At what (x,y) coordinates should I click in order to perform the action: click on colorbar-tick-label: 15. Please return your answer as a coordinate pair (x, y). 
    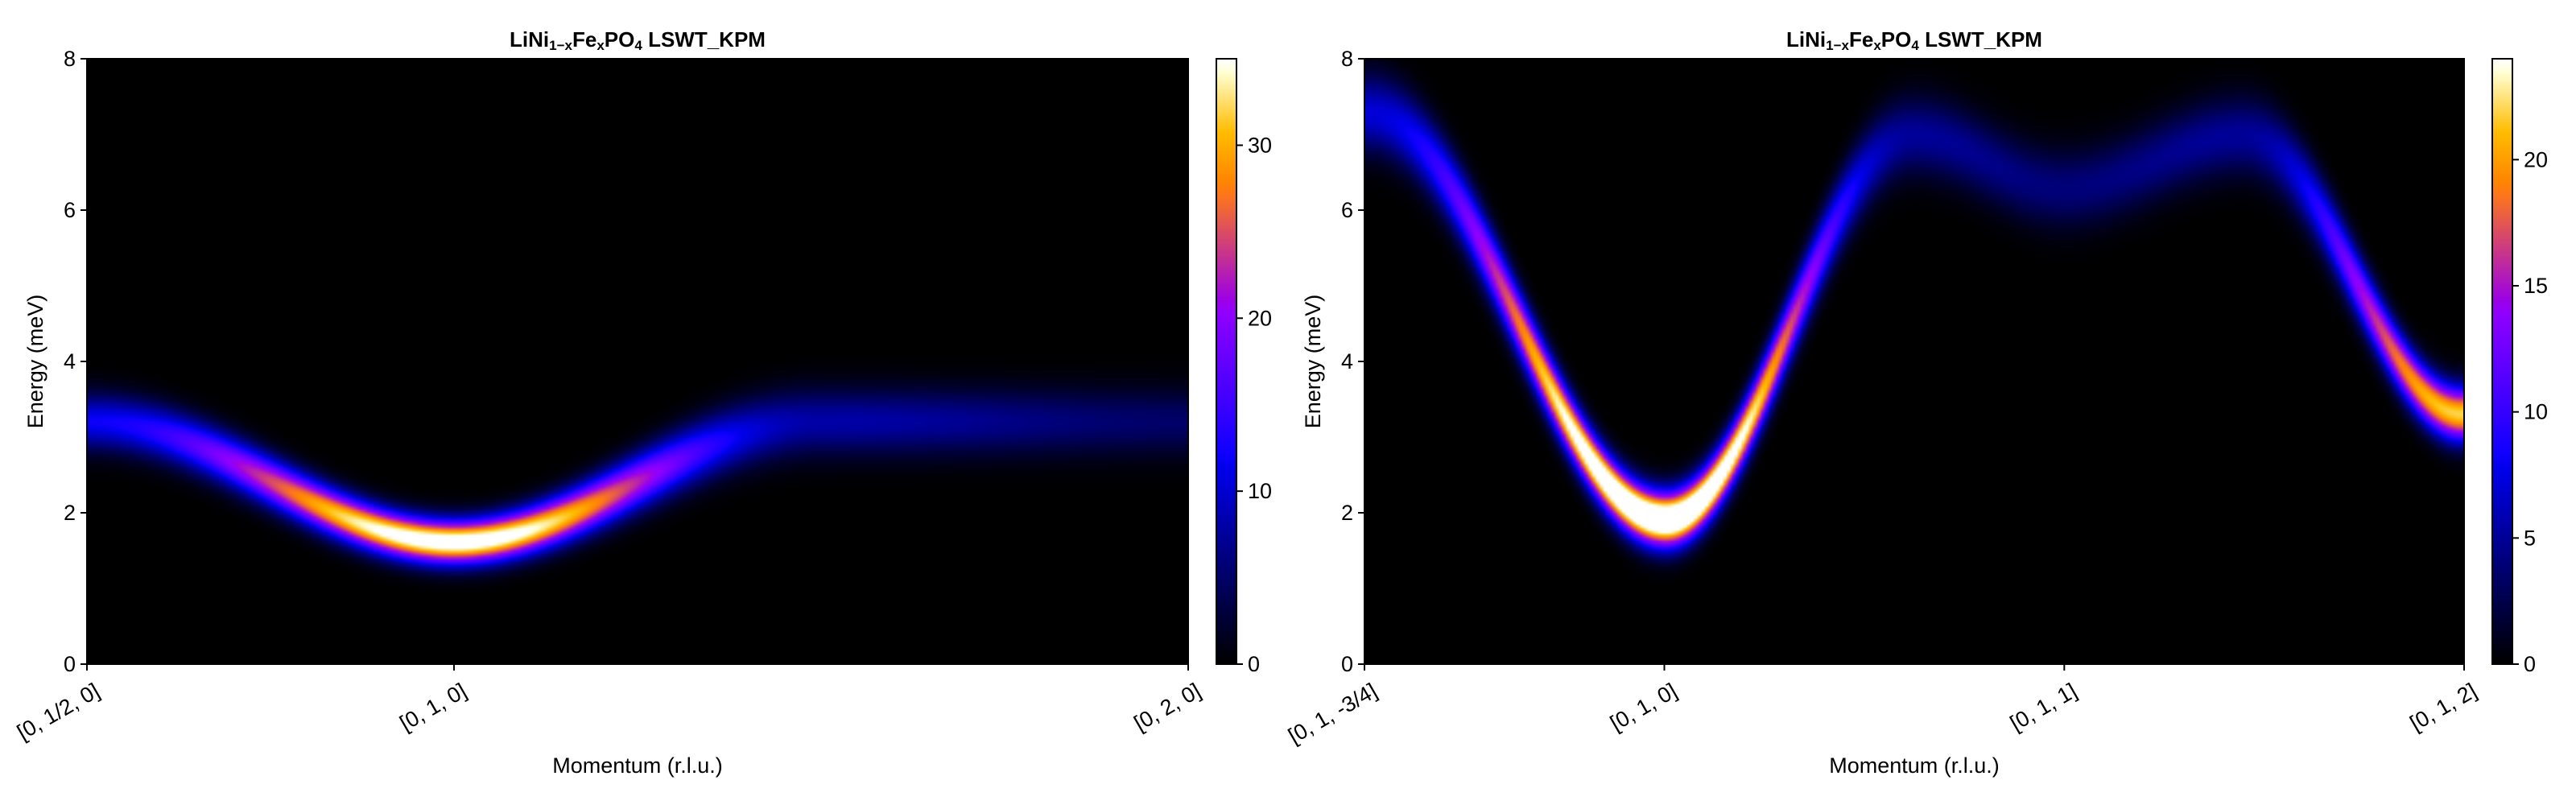
    Looking at the image, I should click on (2536, 286).